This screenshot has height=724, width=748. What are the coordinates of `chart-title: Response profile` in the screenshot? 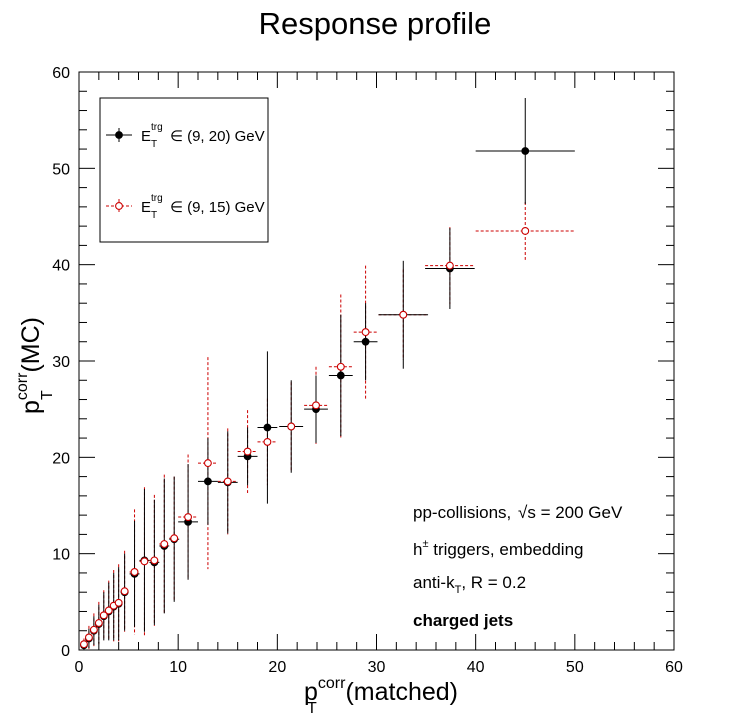 It's located at (375, 23).